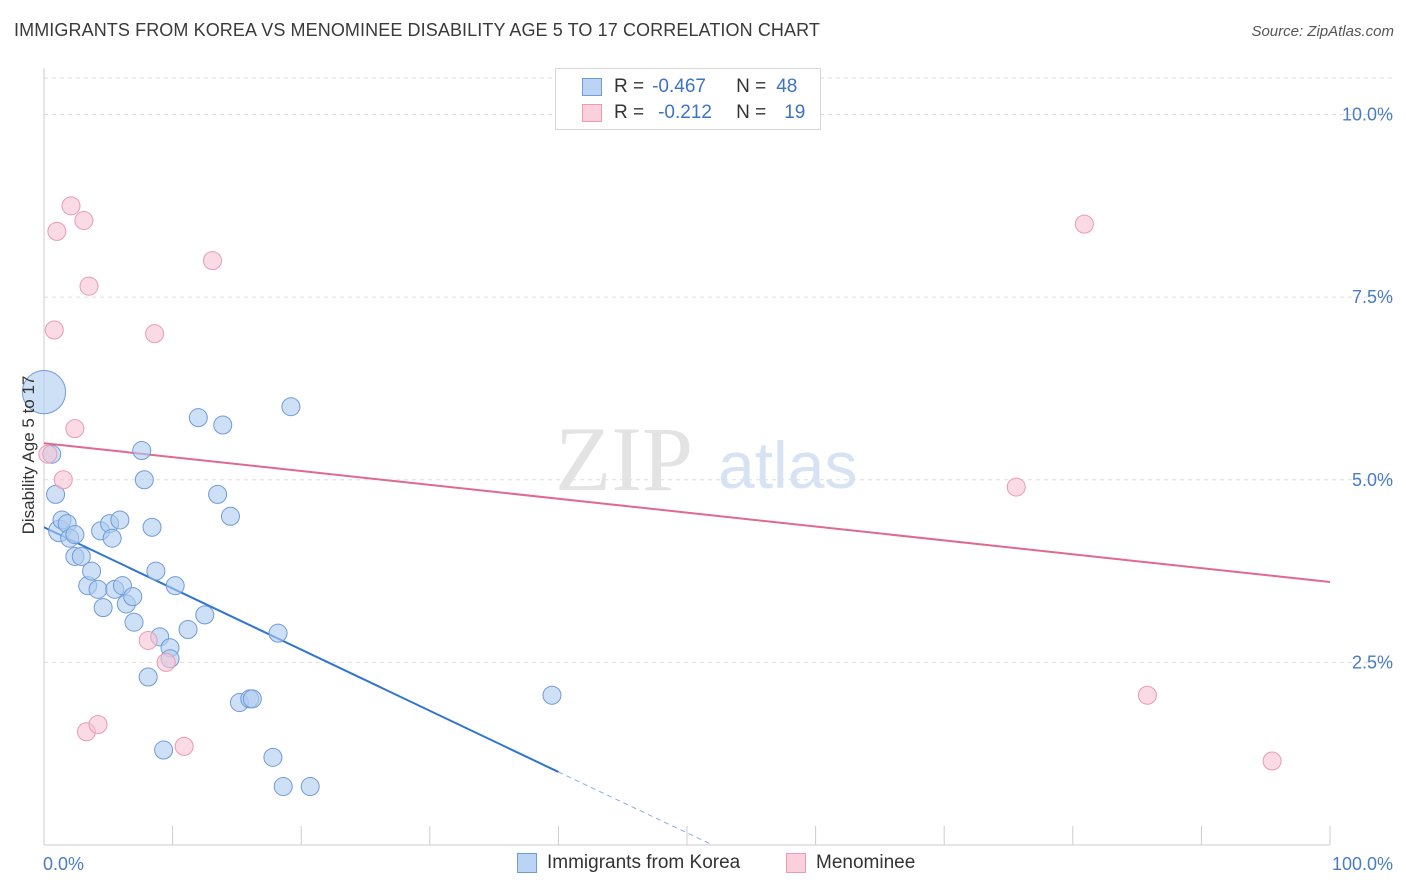 This screenshot has width=1406, height=892. I want to click on x-tick-label: 100.0%, so click(1362, 864).